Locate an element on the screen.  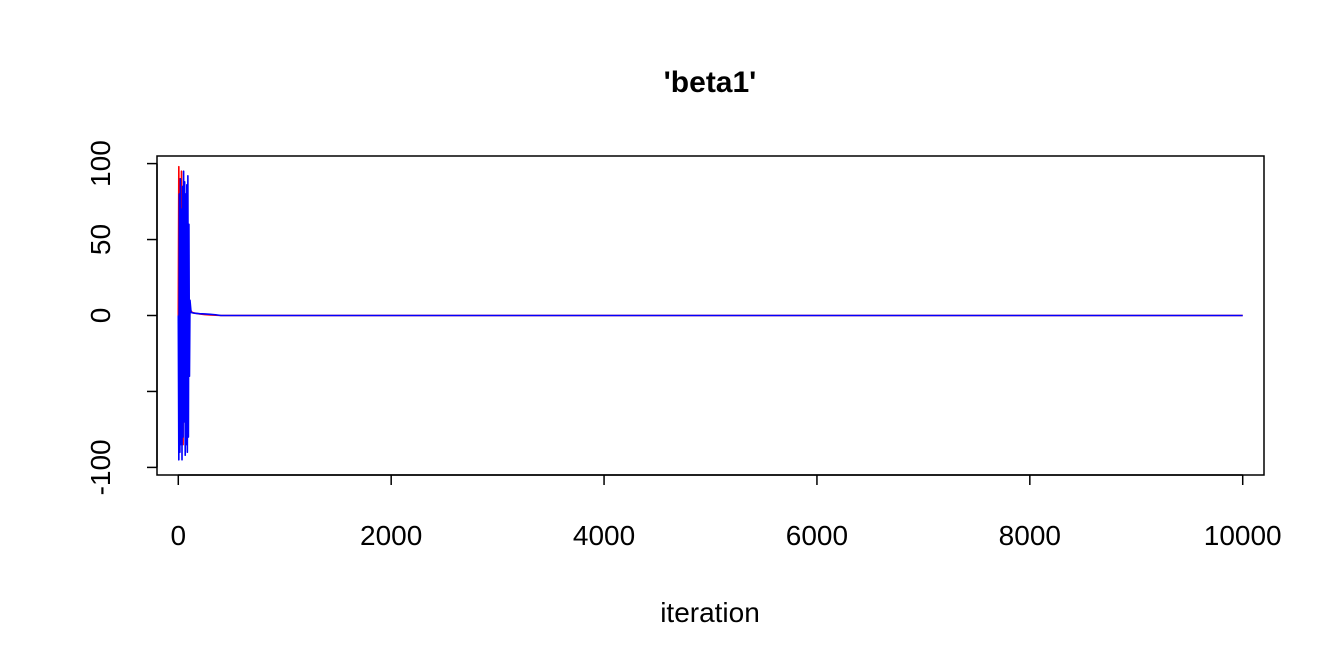
y-tick-label: 100 is located at coordinates (100, 163).